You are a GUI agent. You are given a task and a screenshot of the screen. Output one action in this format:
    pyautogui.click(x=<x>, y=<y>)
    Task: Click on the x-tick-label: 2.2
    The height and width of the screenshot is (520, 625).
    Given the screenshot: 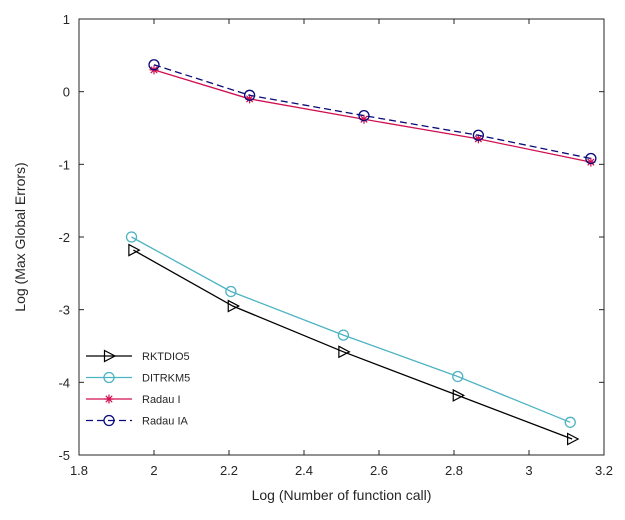 What is the action you would take?
    pyautogui.click(x=229, y=470)
    